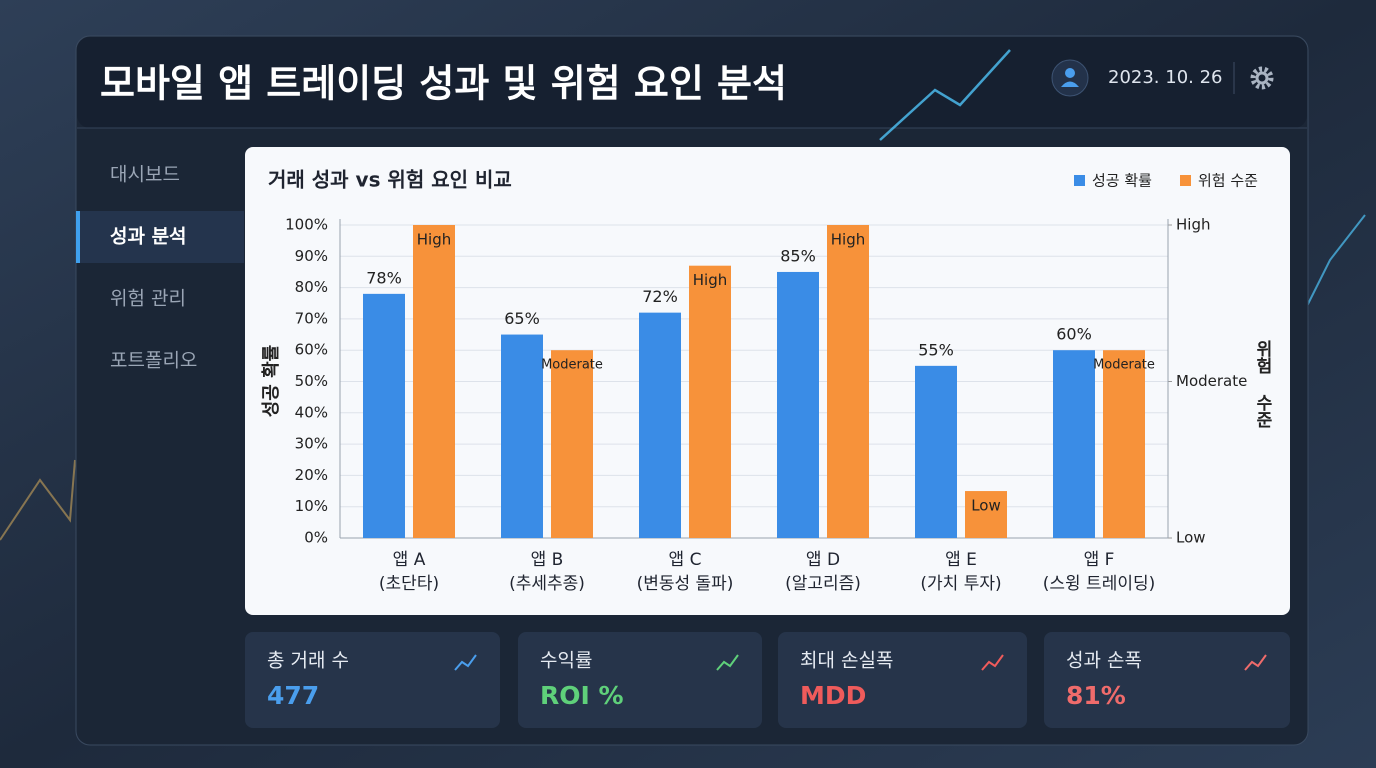  What do you see at coordinates (798, 255) in the screenshot?
I see `data-label: 85%` at bounding box center [798, 255].